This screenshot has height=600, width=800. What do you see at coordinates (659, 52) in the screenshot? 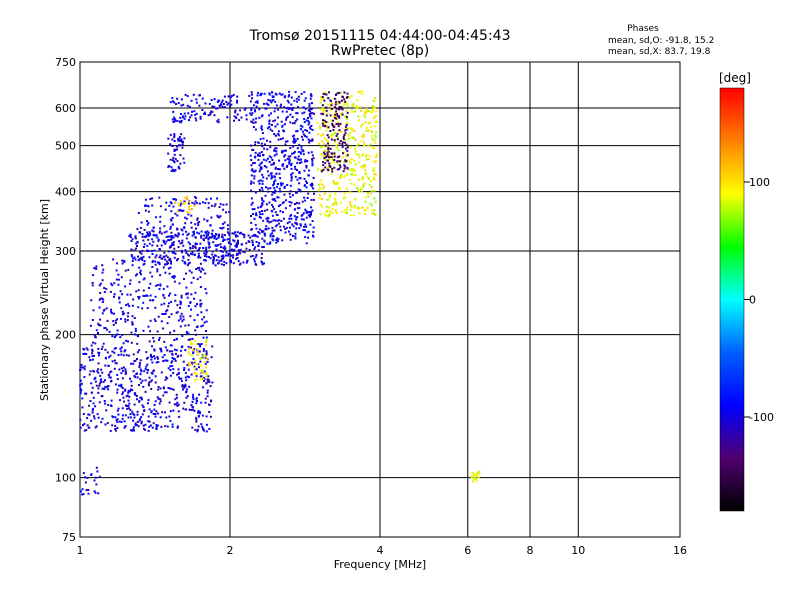
I see `phases-x-stats: mean, sd,X: 83.7, 19.8` at bounding box center [659, 52].